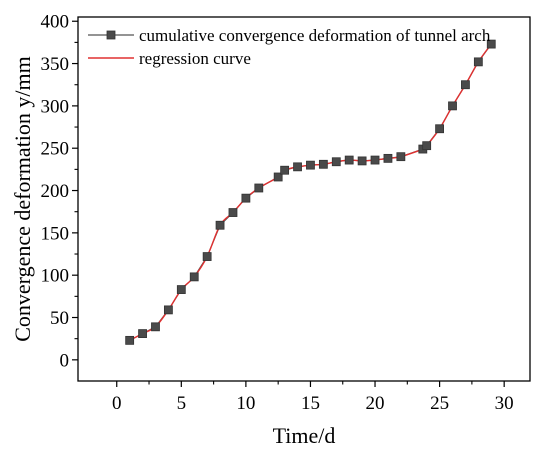 Image resolution: width=550 pixels, height=455 pixels. I want to click on y-tick-label: 350, so click(55, 64).